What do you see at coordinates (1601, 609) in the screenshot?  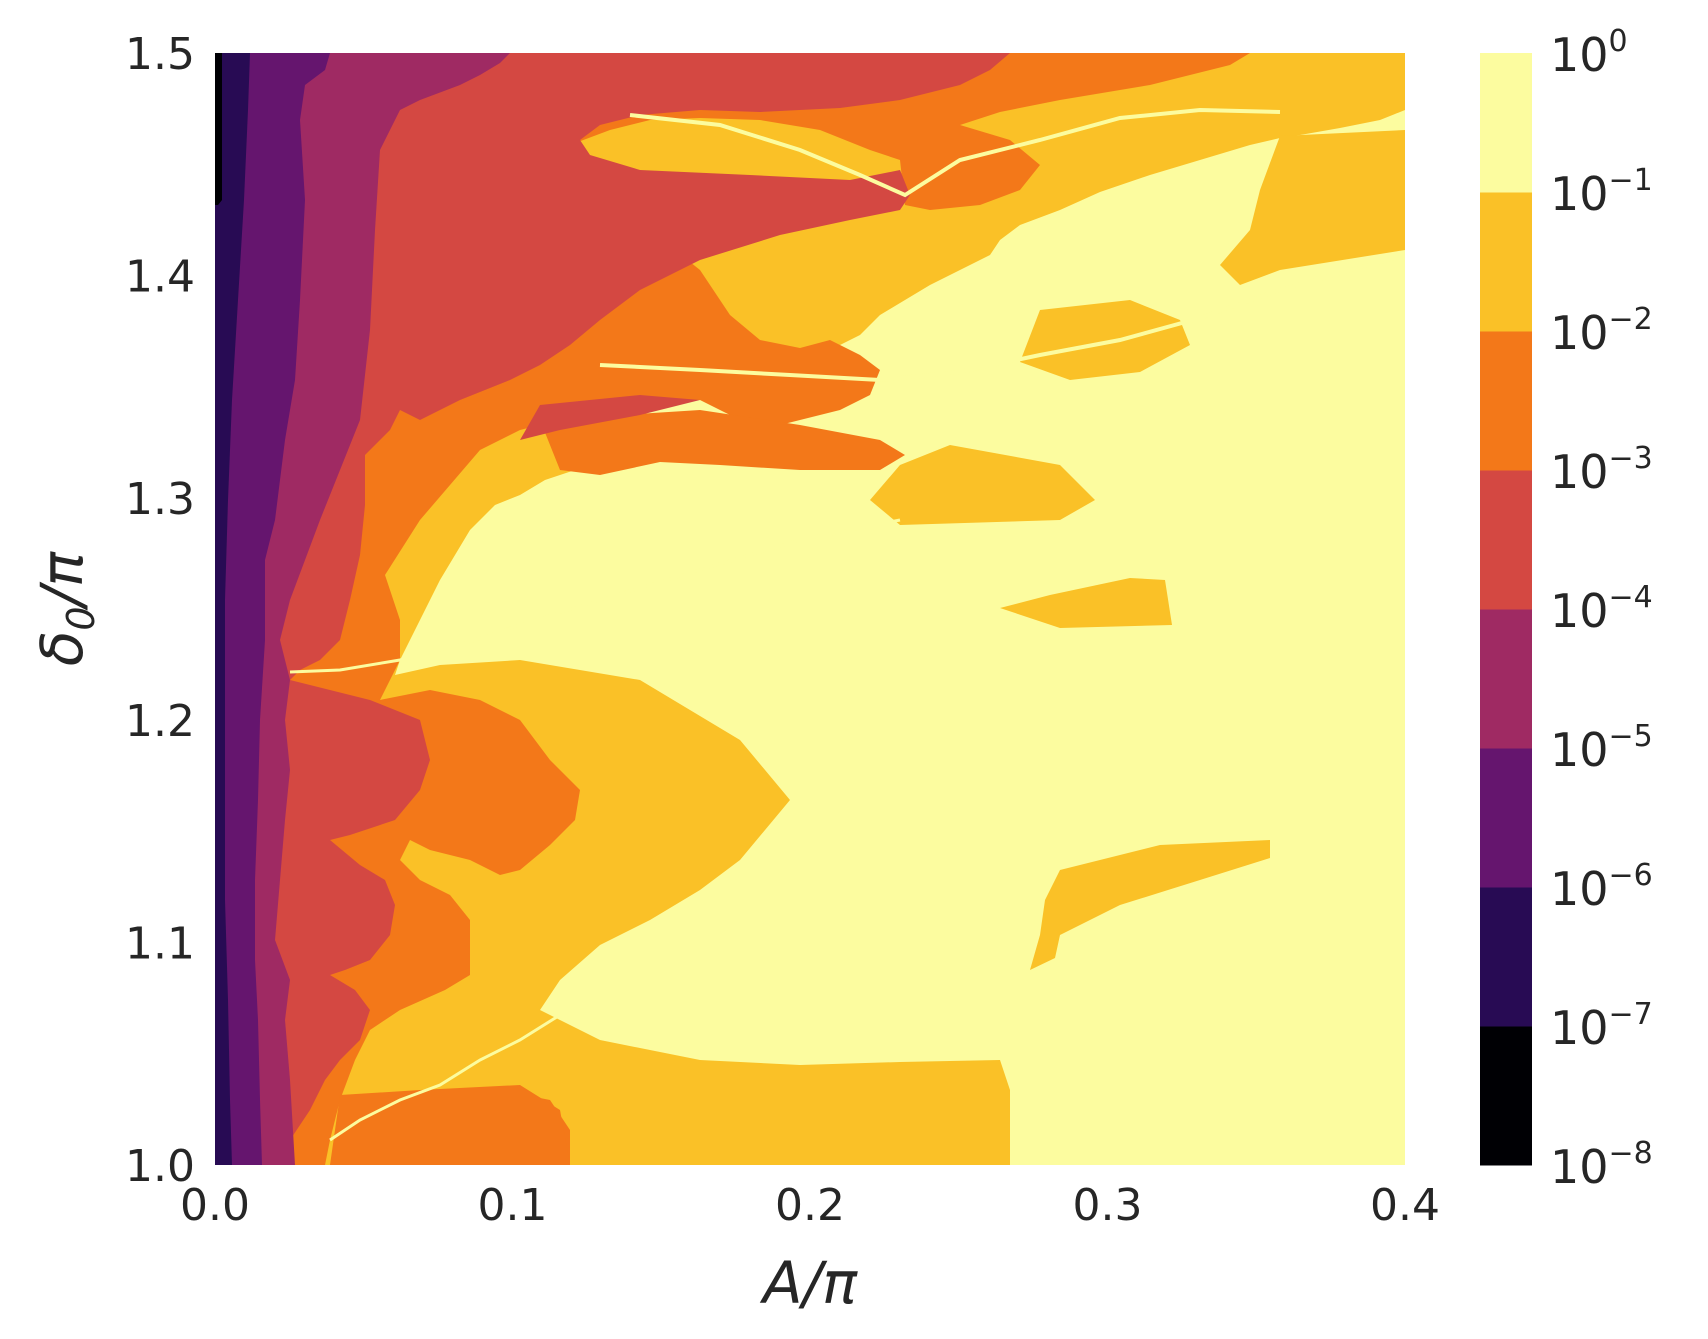 I see `colorbar-tick-label: 10⁻⁴` at bounding box center [1601, 609].